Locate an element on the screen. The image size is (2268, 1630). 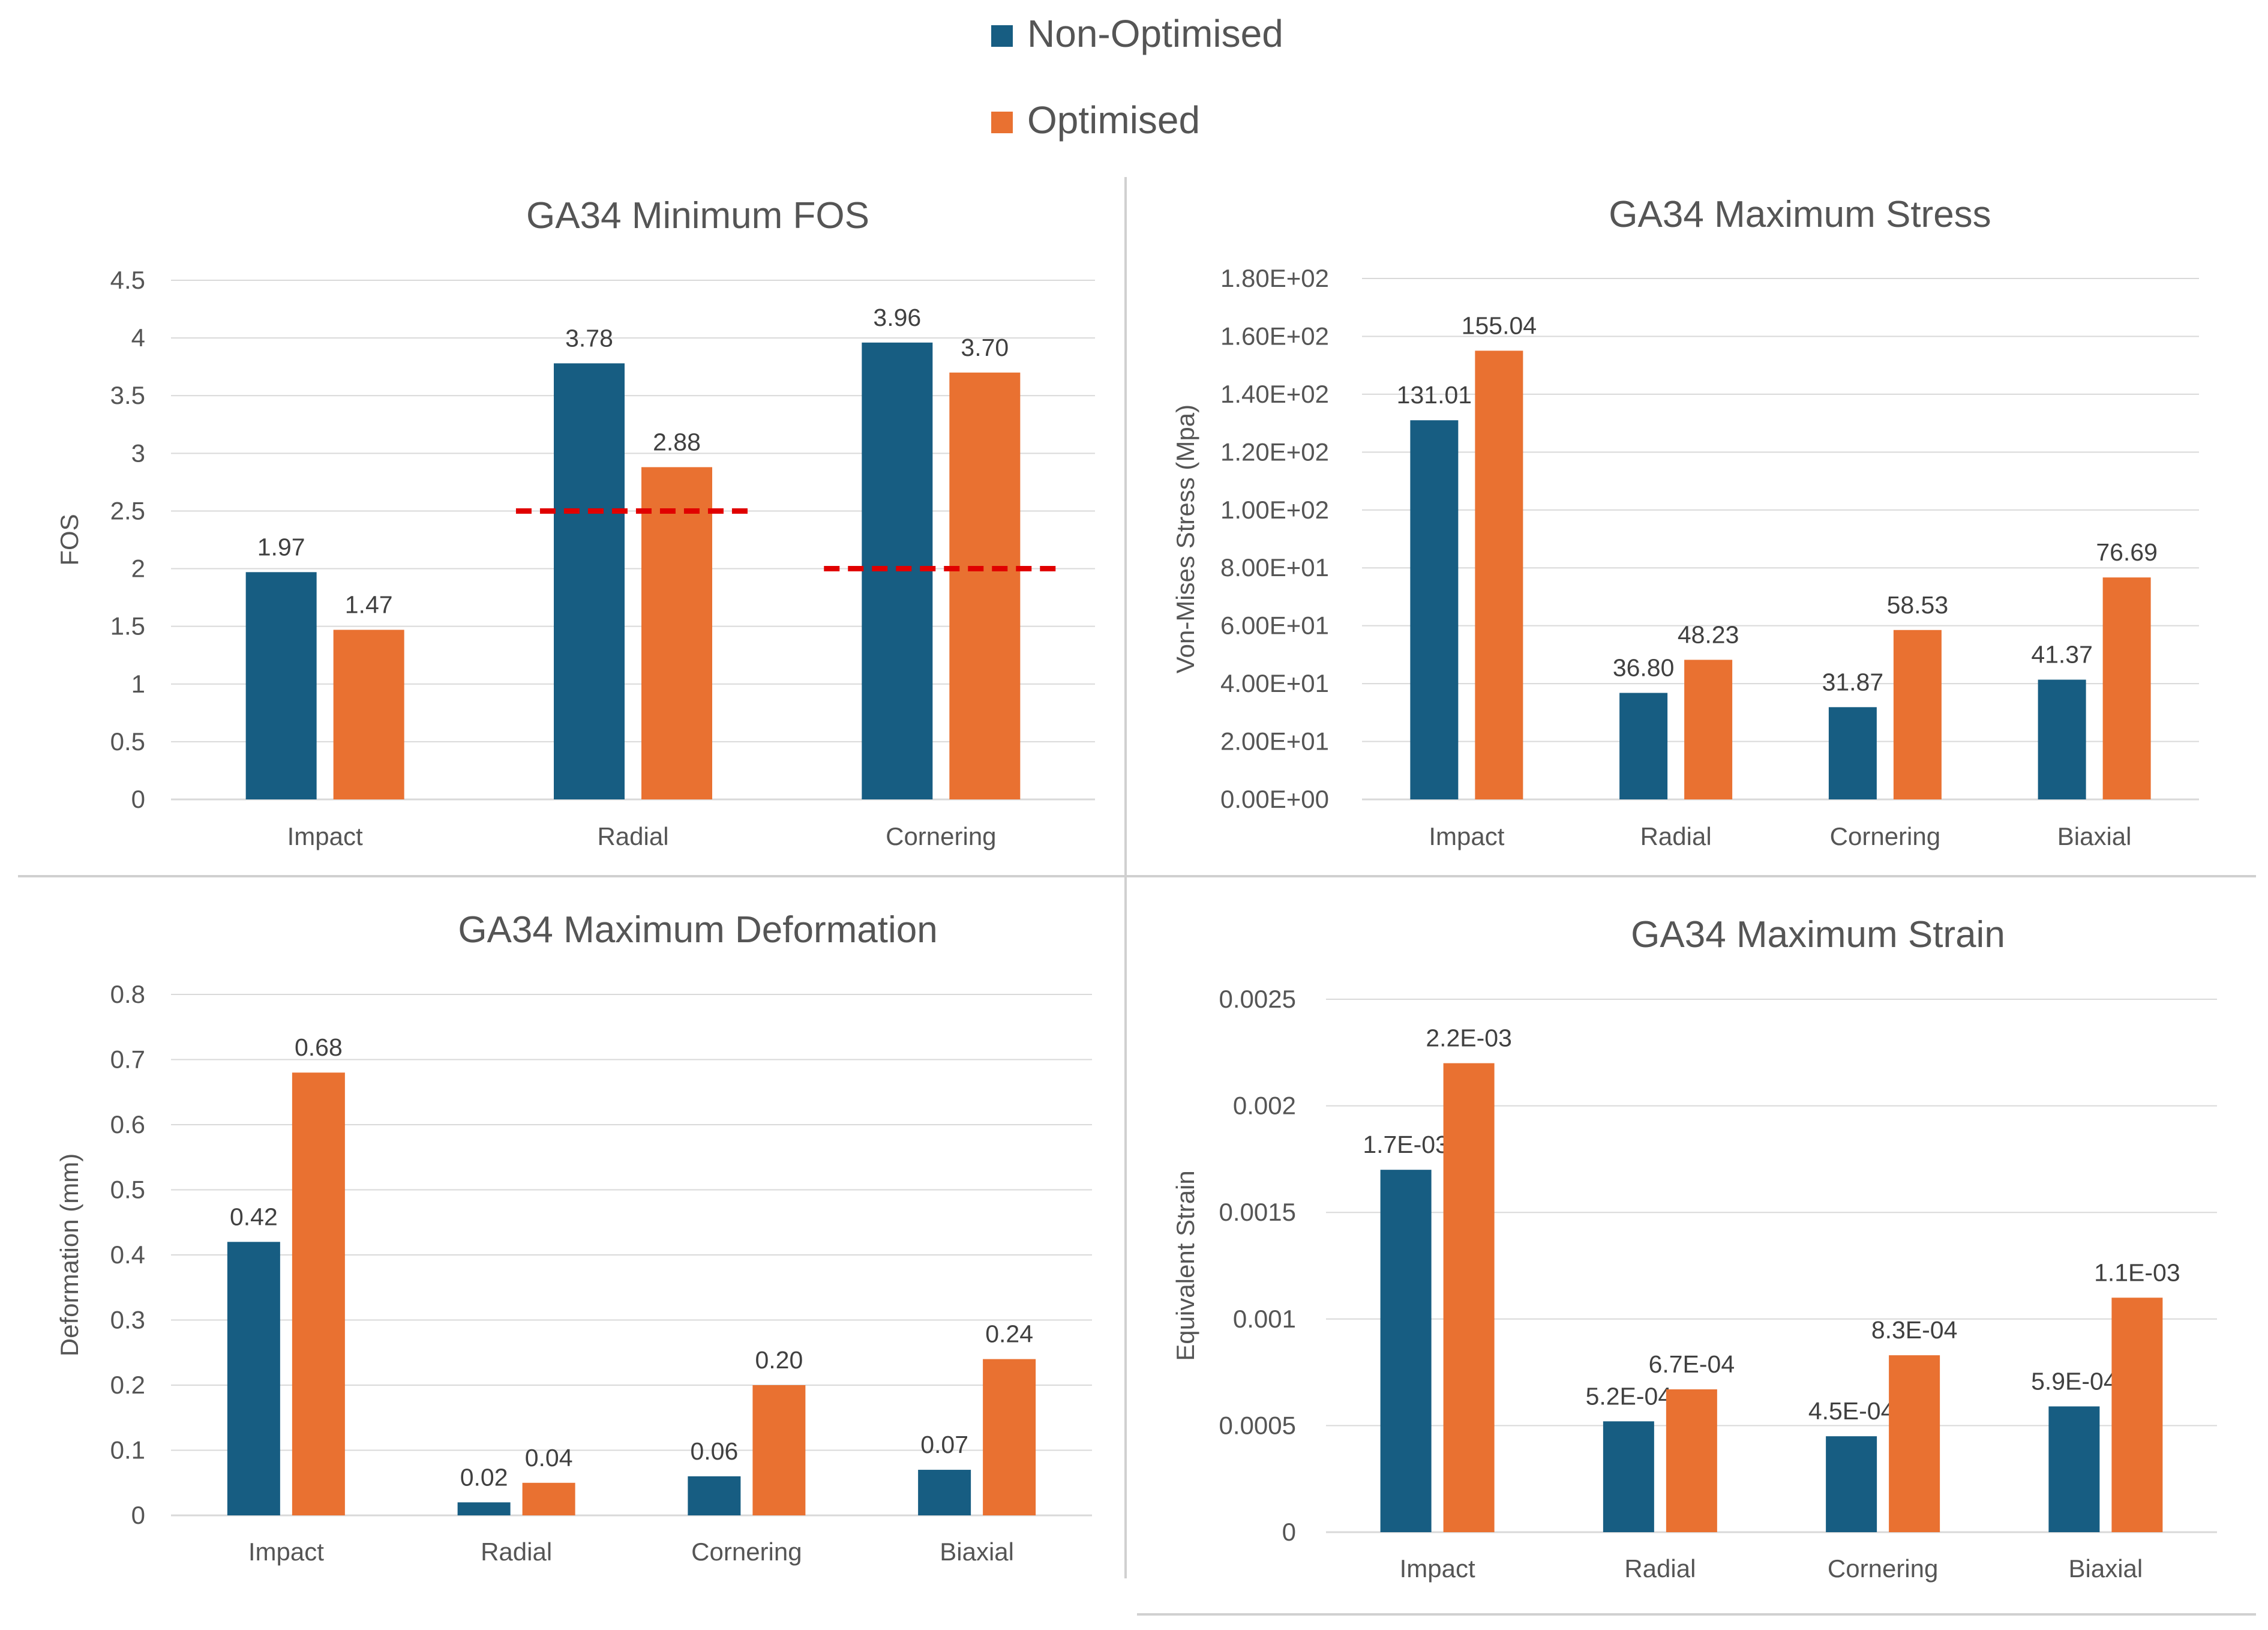
data-label: 0.68 is located at coordinates (319, 1047).